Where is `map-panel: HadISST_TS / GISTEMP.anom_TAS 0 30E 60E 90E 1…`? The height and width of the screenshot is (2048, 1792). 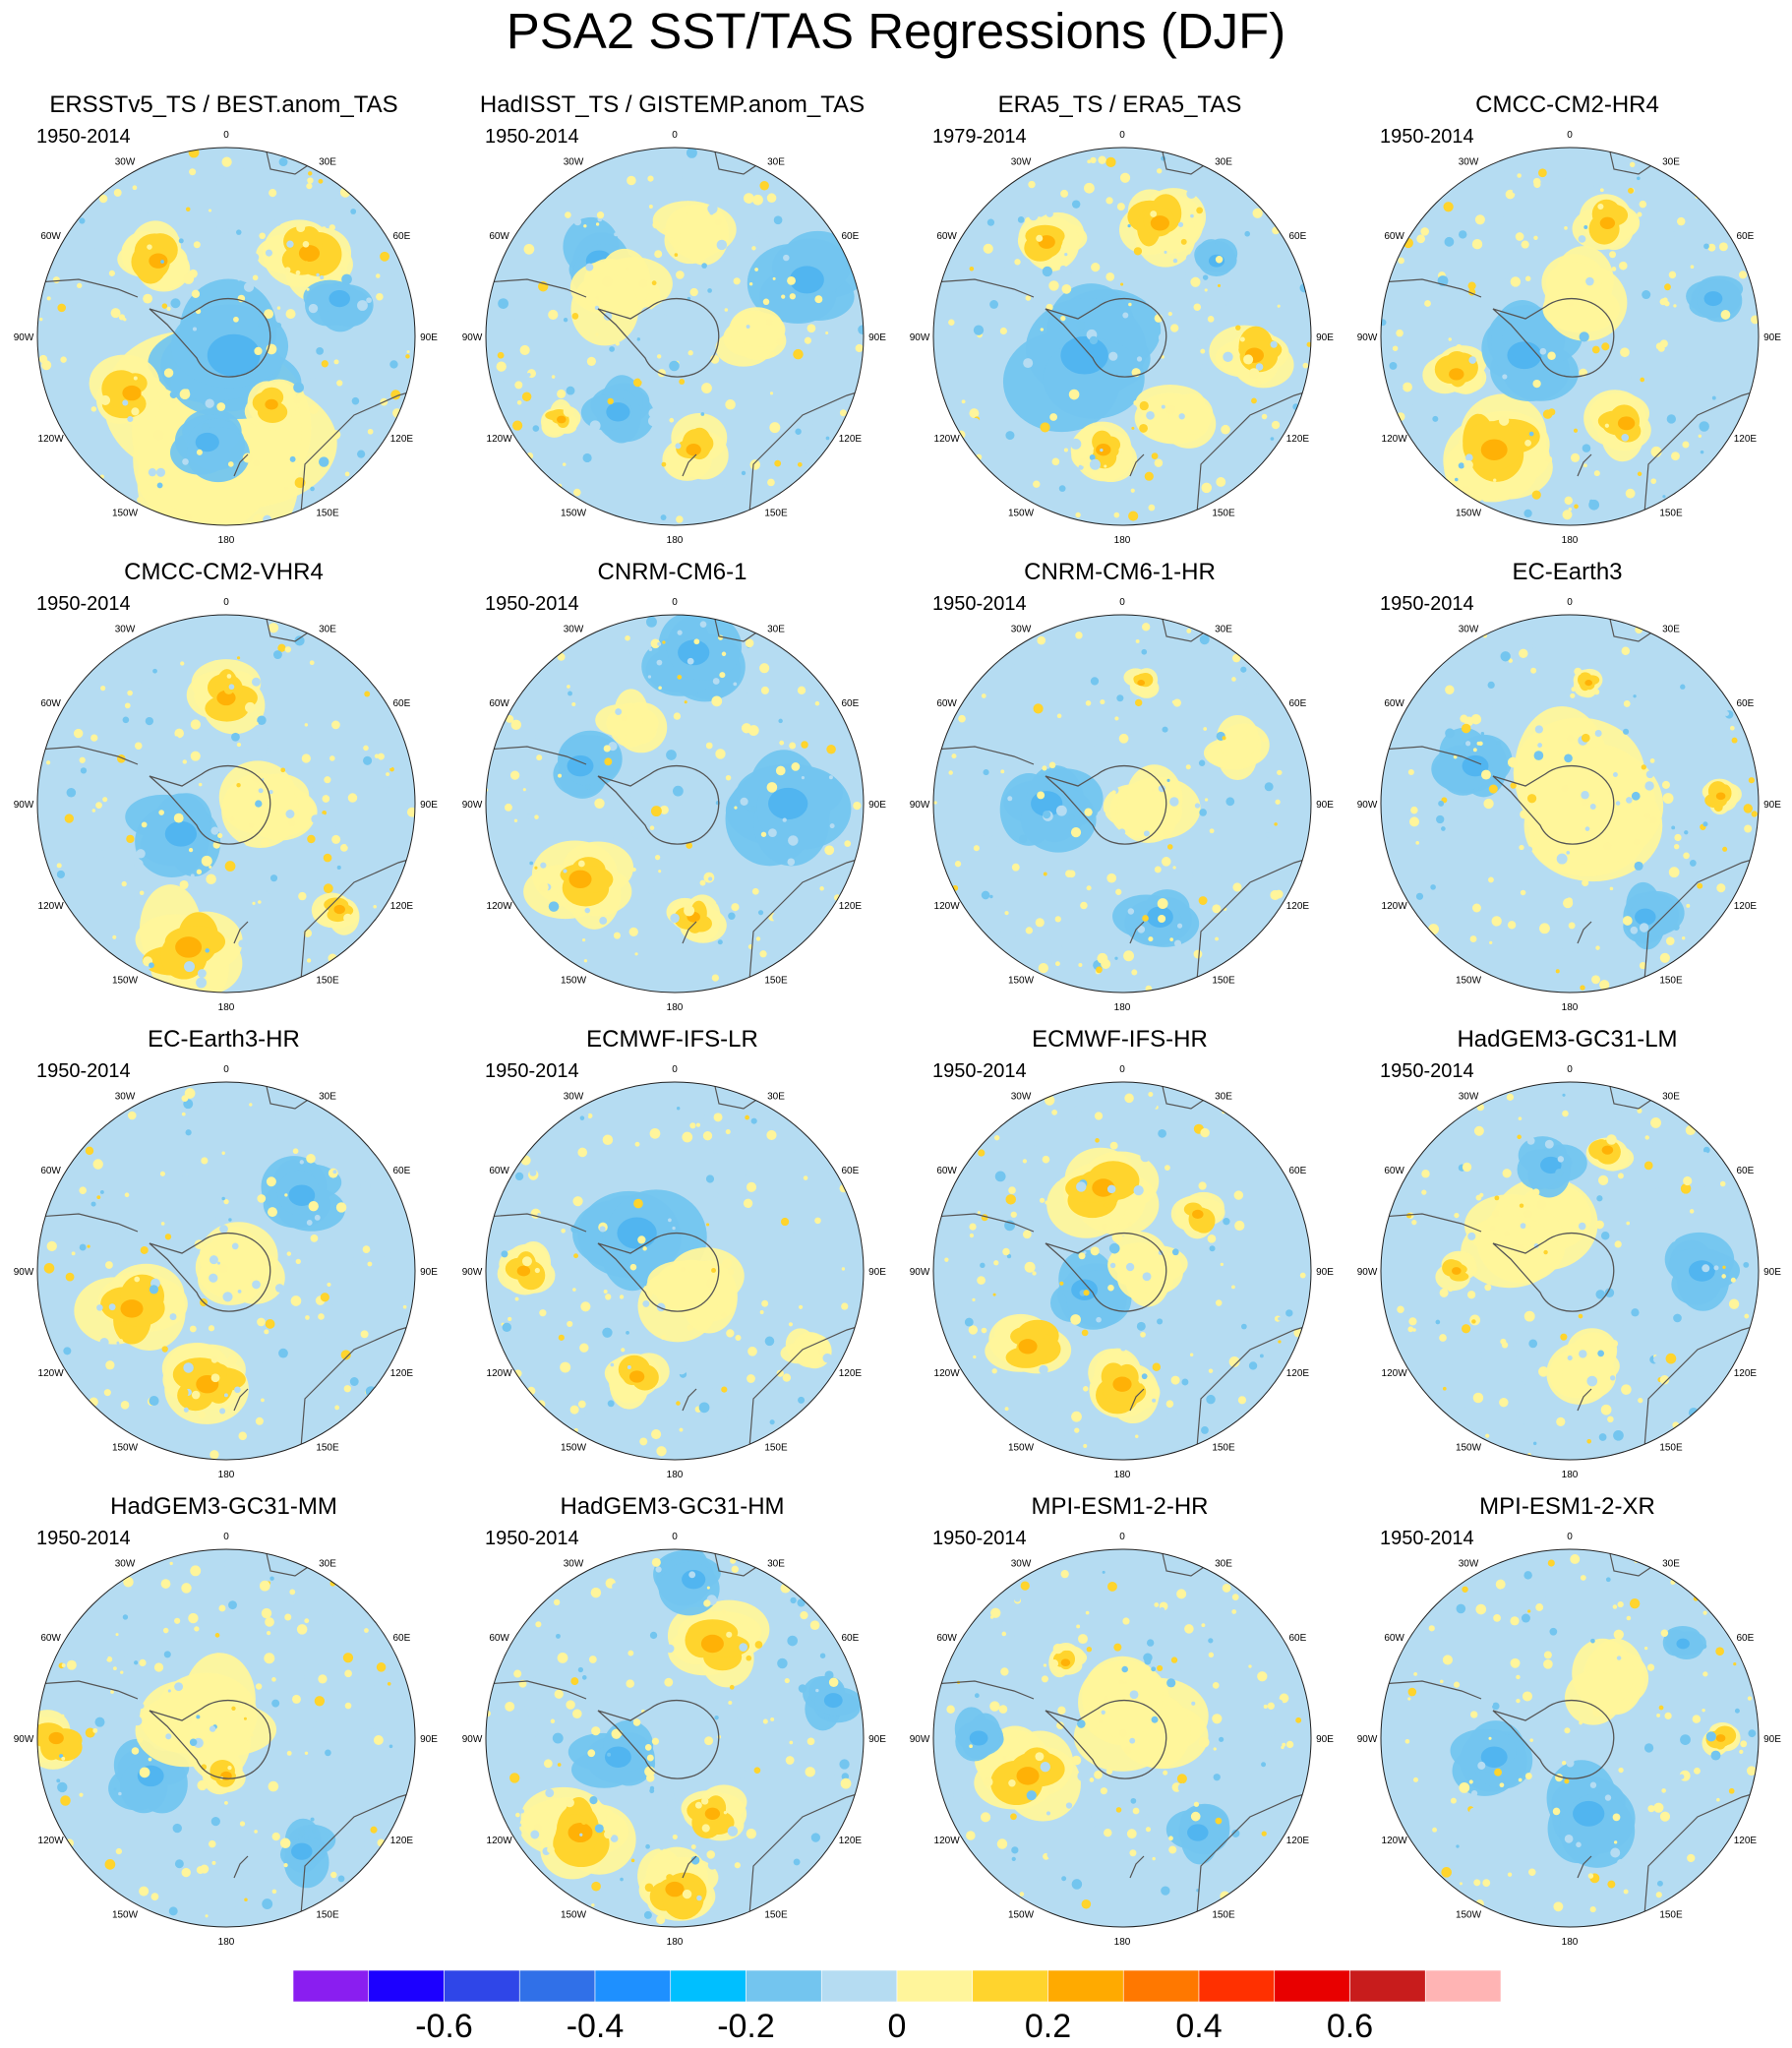 map-panel: HadISST_TS / GISTEMP.anom_TAS 0 30E 60E 90E 1… is located at coordinates (672, 324).